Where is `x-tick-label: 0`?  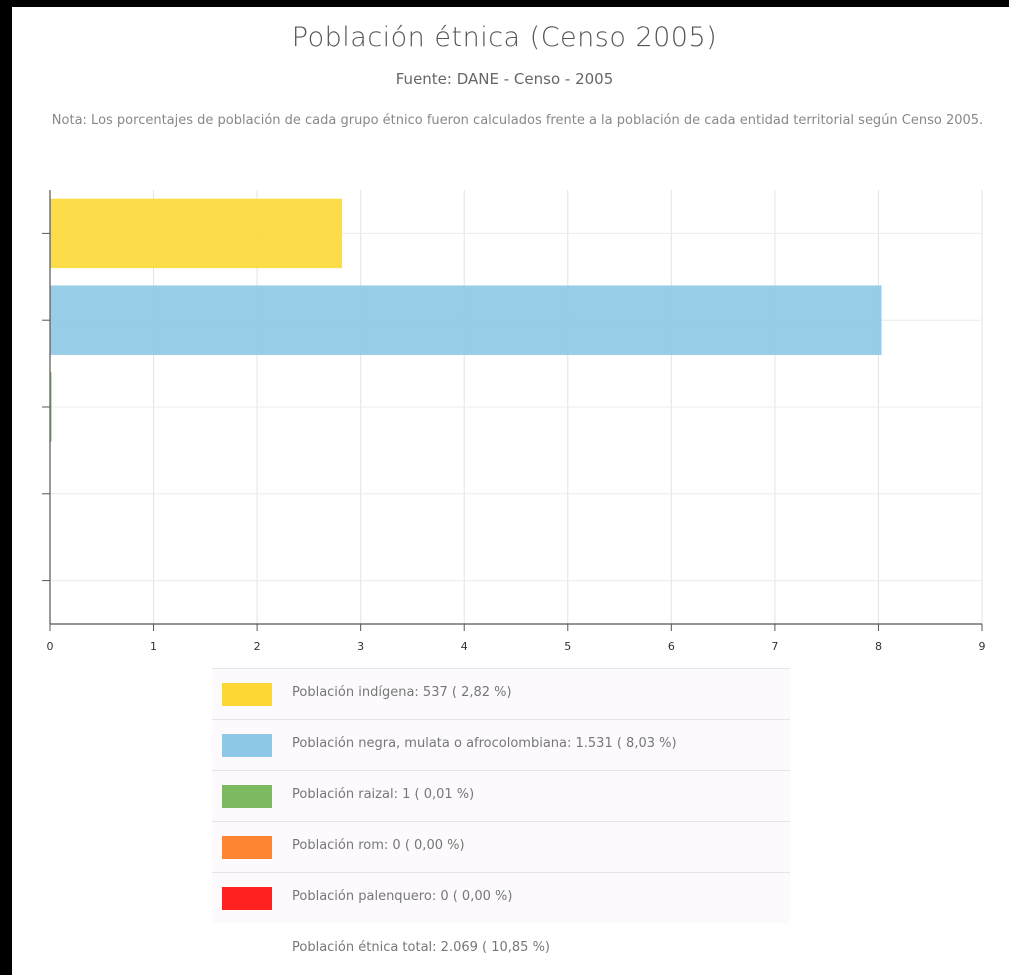 x-tick-label: 0 is located at coordinates (50, 646).